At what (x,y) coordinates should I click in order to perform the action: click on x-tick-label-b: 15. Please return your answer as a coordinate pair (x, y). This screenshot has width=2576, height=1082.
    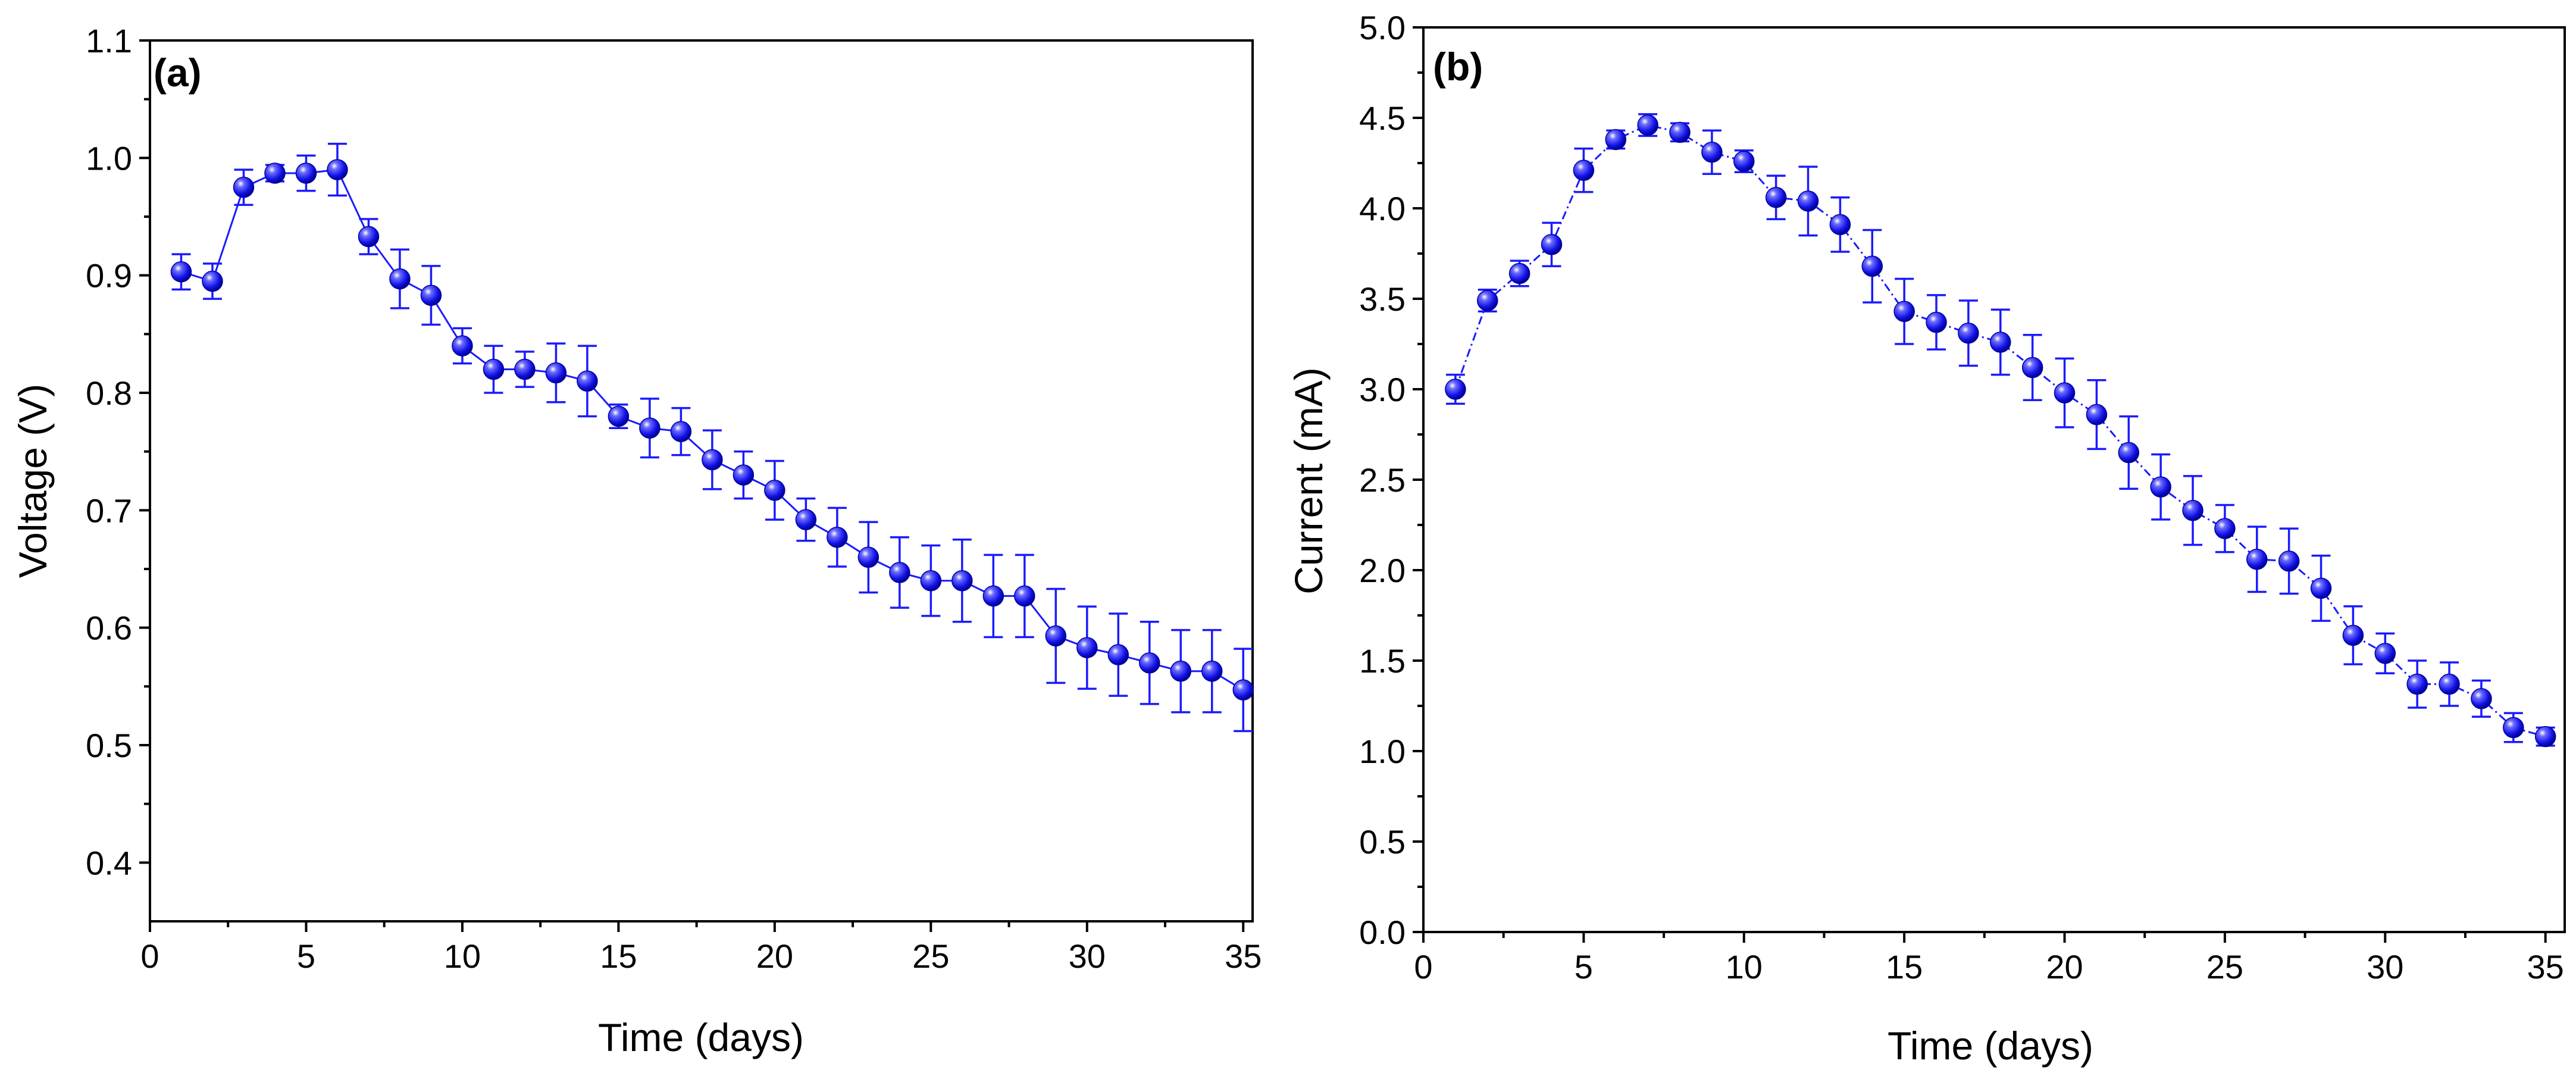
    Looking at the image, I should click on (1904, 967).